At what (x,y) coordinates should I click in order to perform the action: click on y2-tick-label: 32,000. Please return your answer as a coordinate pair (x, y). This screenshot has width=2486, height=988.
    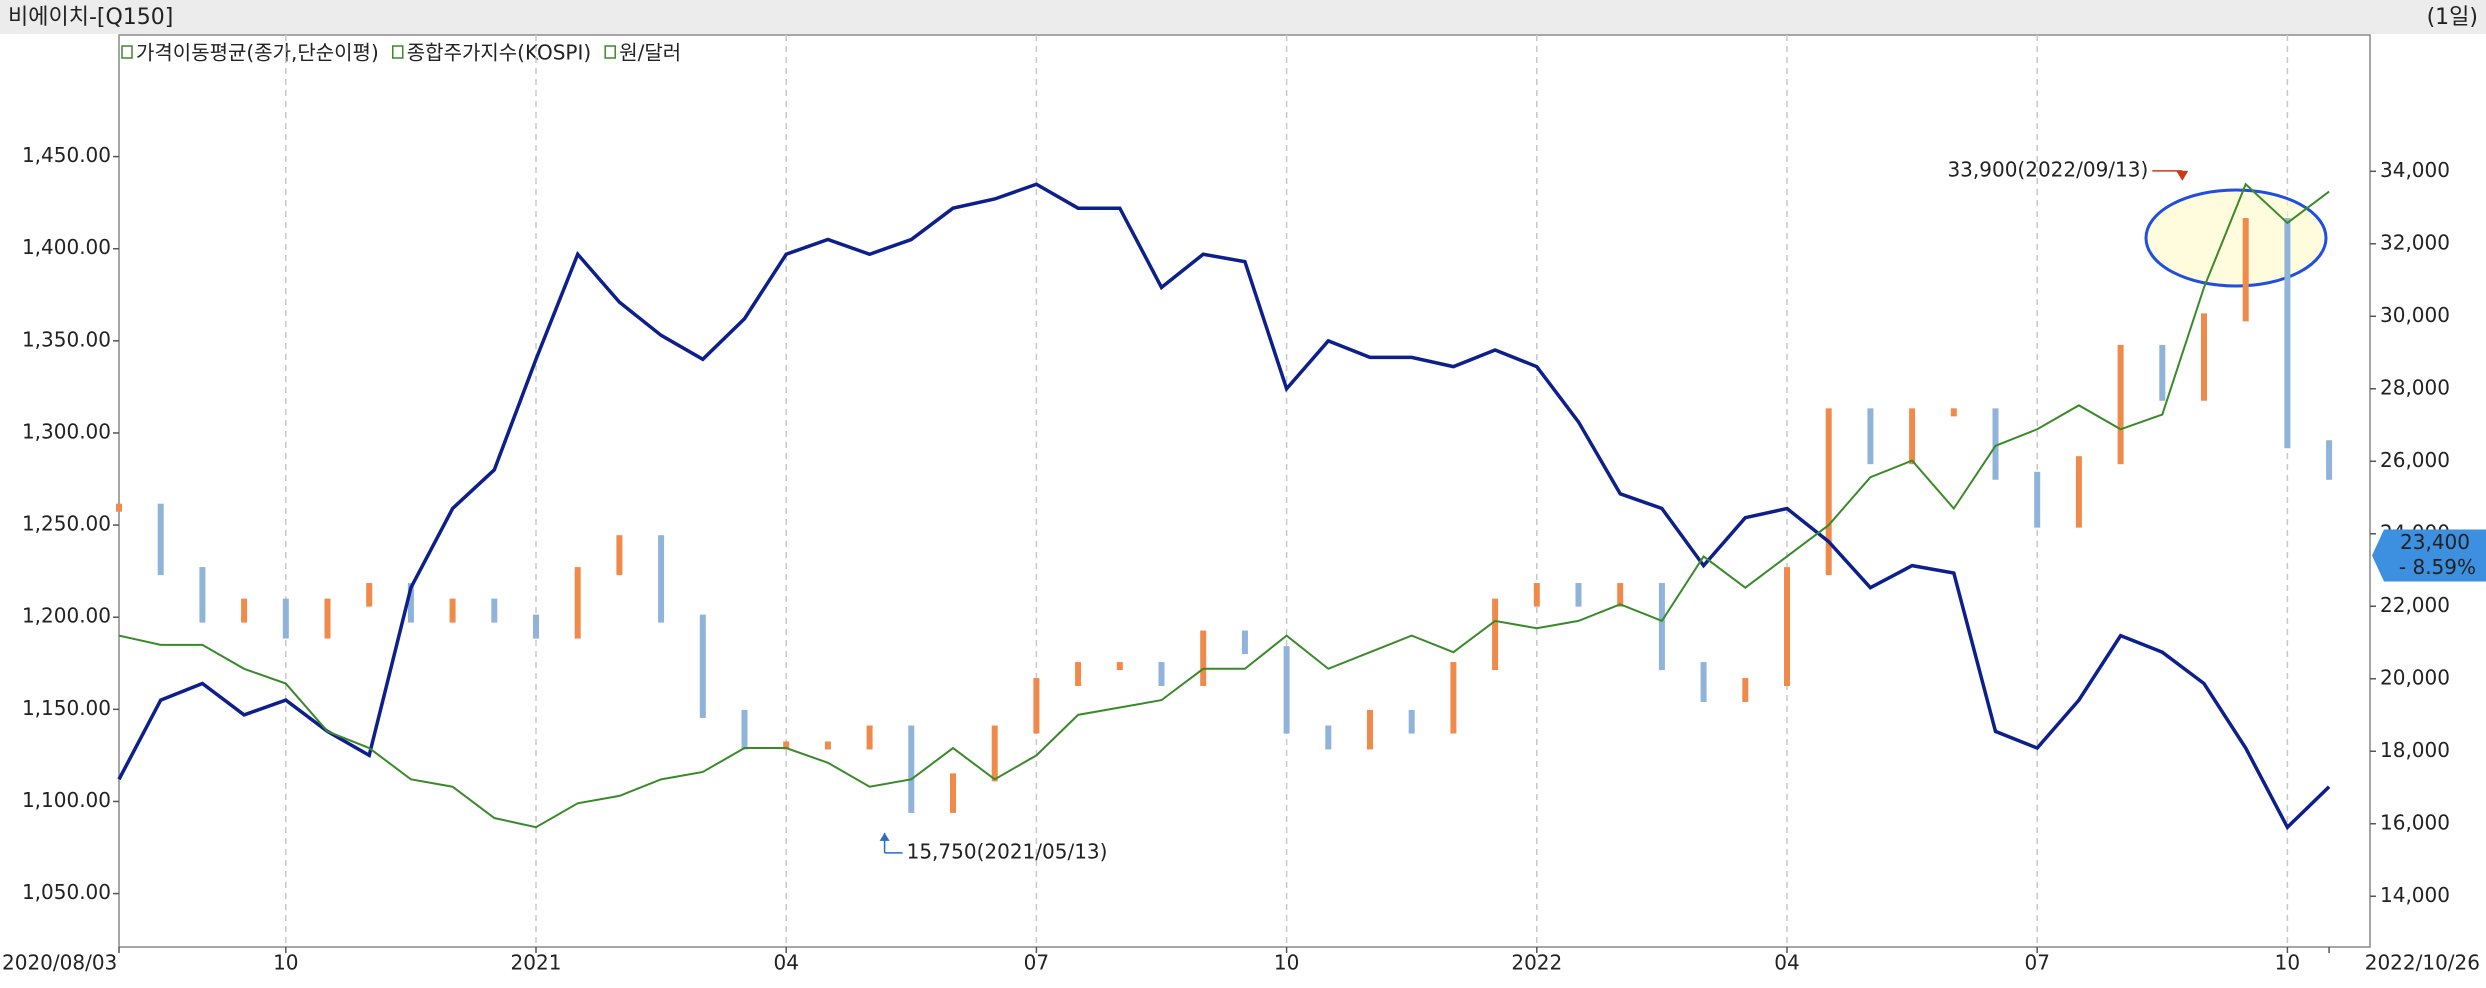
    Looking at the image, I should click on (2415, 242).